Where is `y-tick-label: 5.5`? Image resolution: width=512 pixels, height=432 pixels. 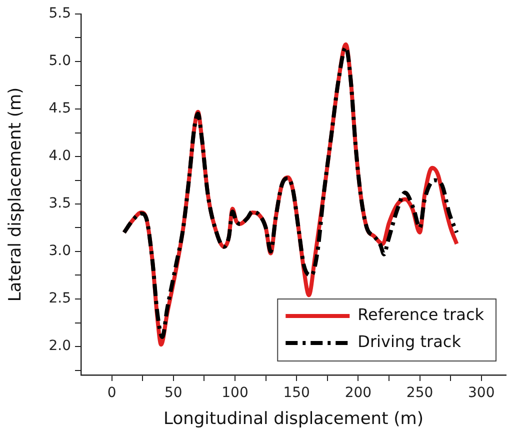 y-tick-label: 5.5 is located at coordinates (59, 14).